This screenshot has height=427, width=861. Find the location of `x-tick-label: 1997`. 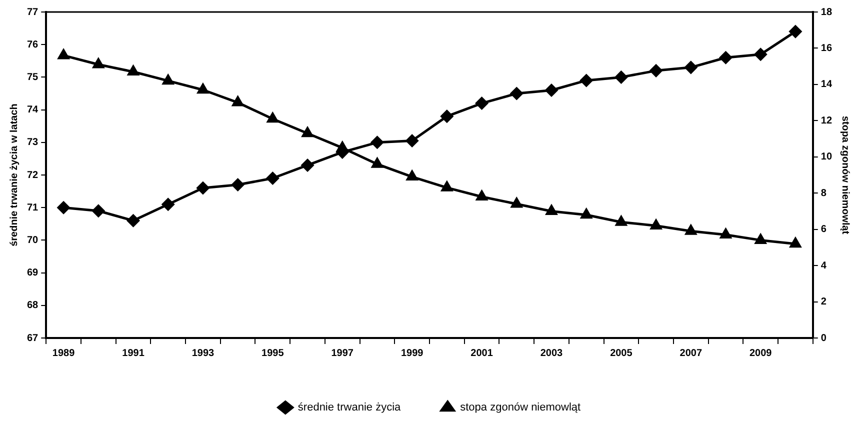

x-tick-label: 1997 is located at coordinates (342, 353).